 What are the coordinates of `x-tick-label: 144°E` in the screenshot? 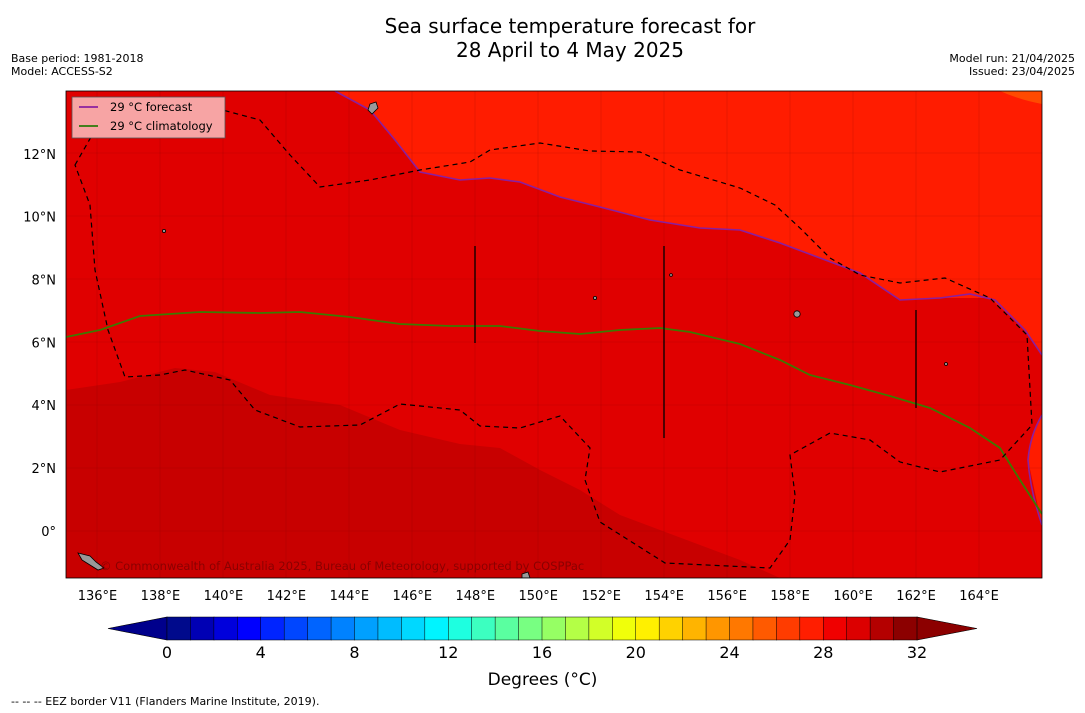 It's located at (350, 596).